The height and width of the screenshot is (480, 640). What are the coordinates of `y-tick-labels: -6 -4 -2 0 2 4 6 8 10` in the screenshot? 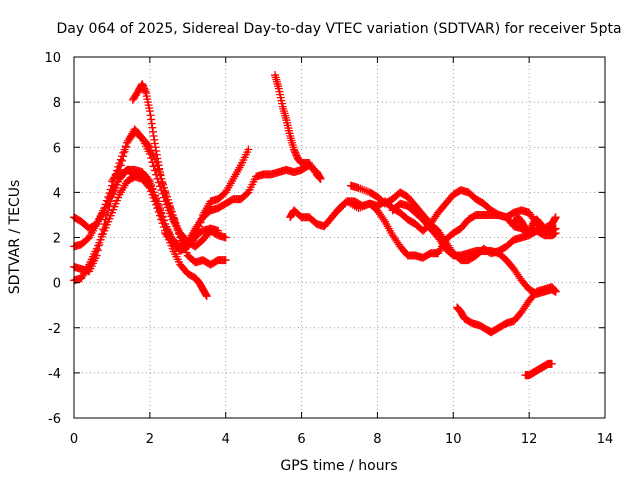 It's located at (52, 239).